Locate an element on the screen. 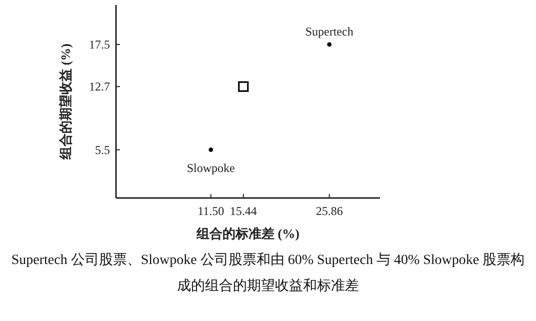 This screenshot has height=321, width=536. y-axis-title: 组合的期望收益 (%) is located at coordinates (65, 102).